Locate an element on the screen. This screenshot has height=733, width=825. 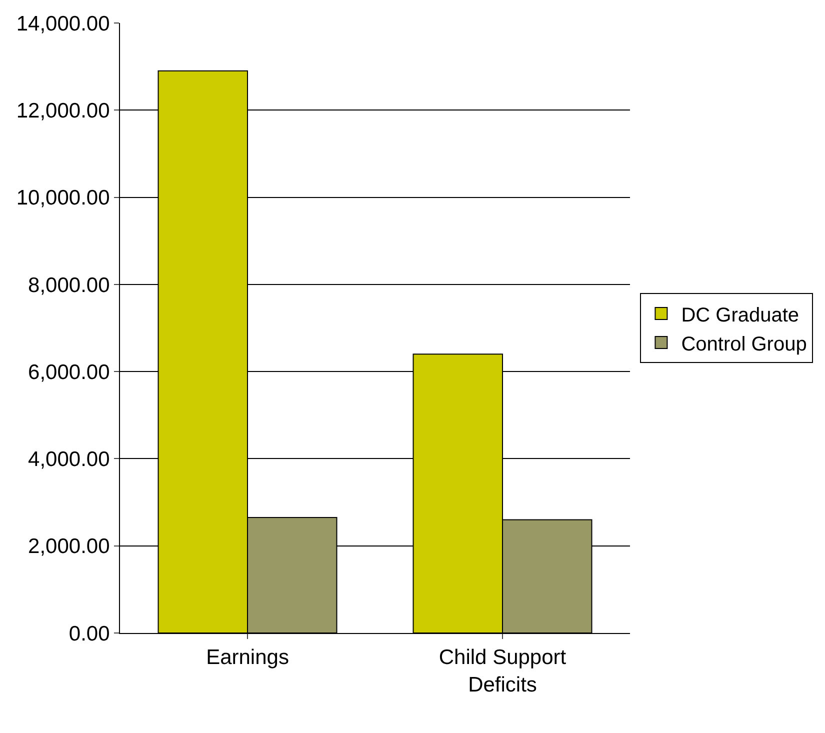
y-tick-label: 0.00 is located at coordinates (89, 634).